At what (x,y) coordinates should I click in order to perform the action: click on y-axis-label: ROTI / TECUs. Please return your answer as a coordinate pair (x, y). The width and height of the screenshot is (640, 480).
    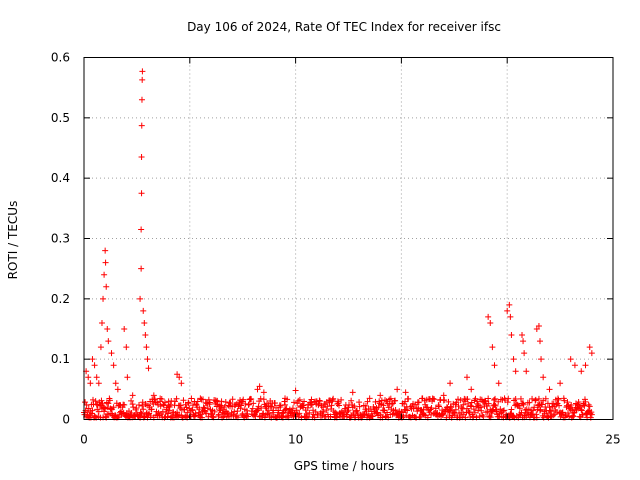
    Looking at the image, I should click on (13, 240).